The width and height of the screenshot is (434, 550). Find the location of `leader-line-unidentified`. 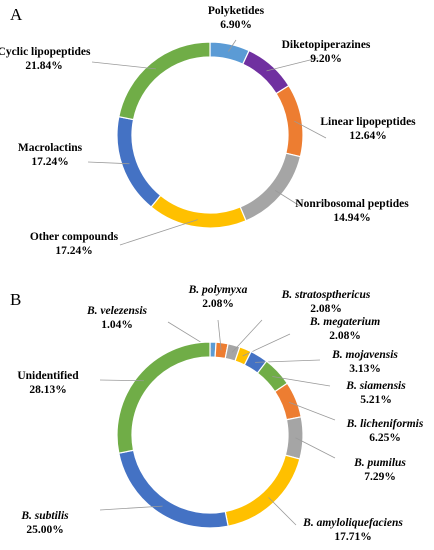

leader-line-unidentified is located at coordinates (121, 380).